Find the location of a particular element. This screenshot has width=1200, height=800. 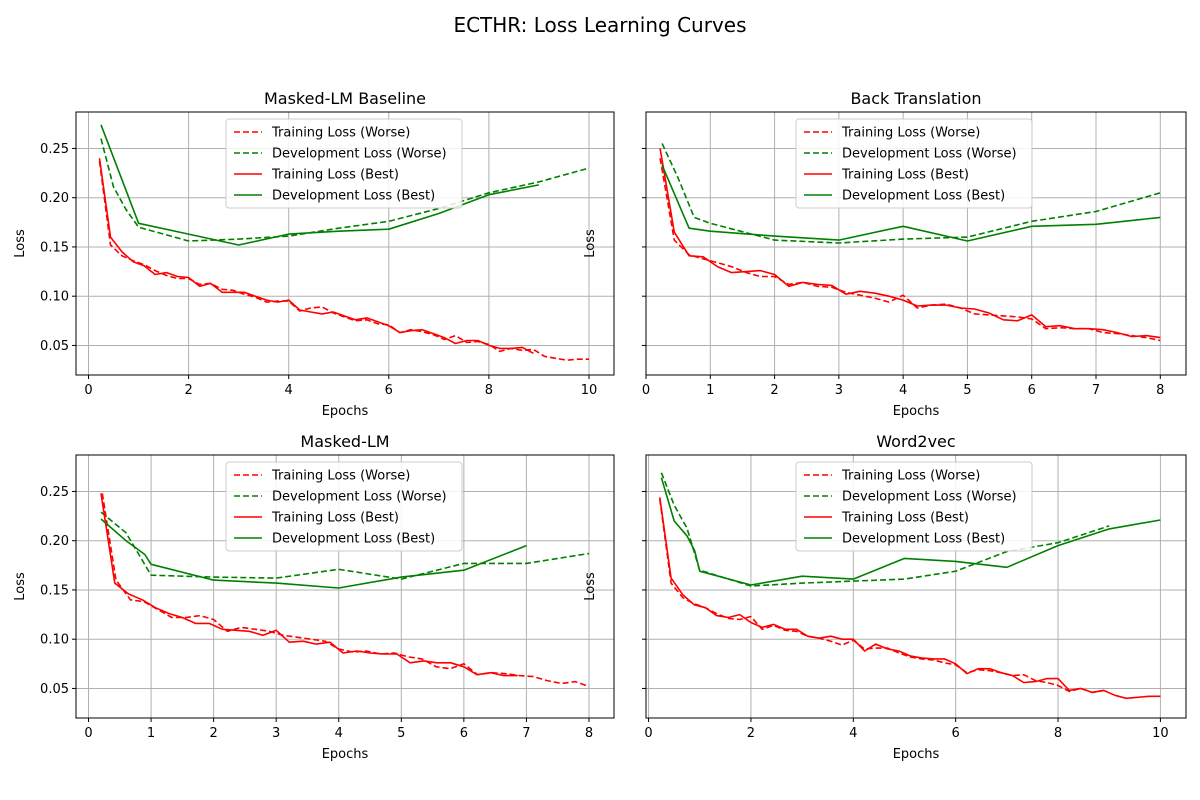

panel-title: Masked-LM is located at coordinates (344, 441).